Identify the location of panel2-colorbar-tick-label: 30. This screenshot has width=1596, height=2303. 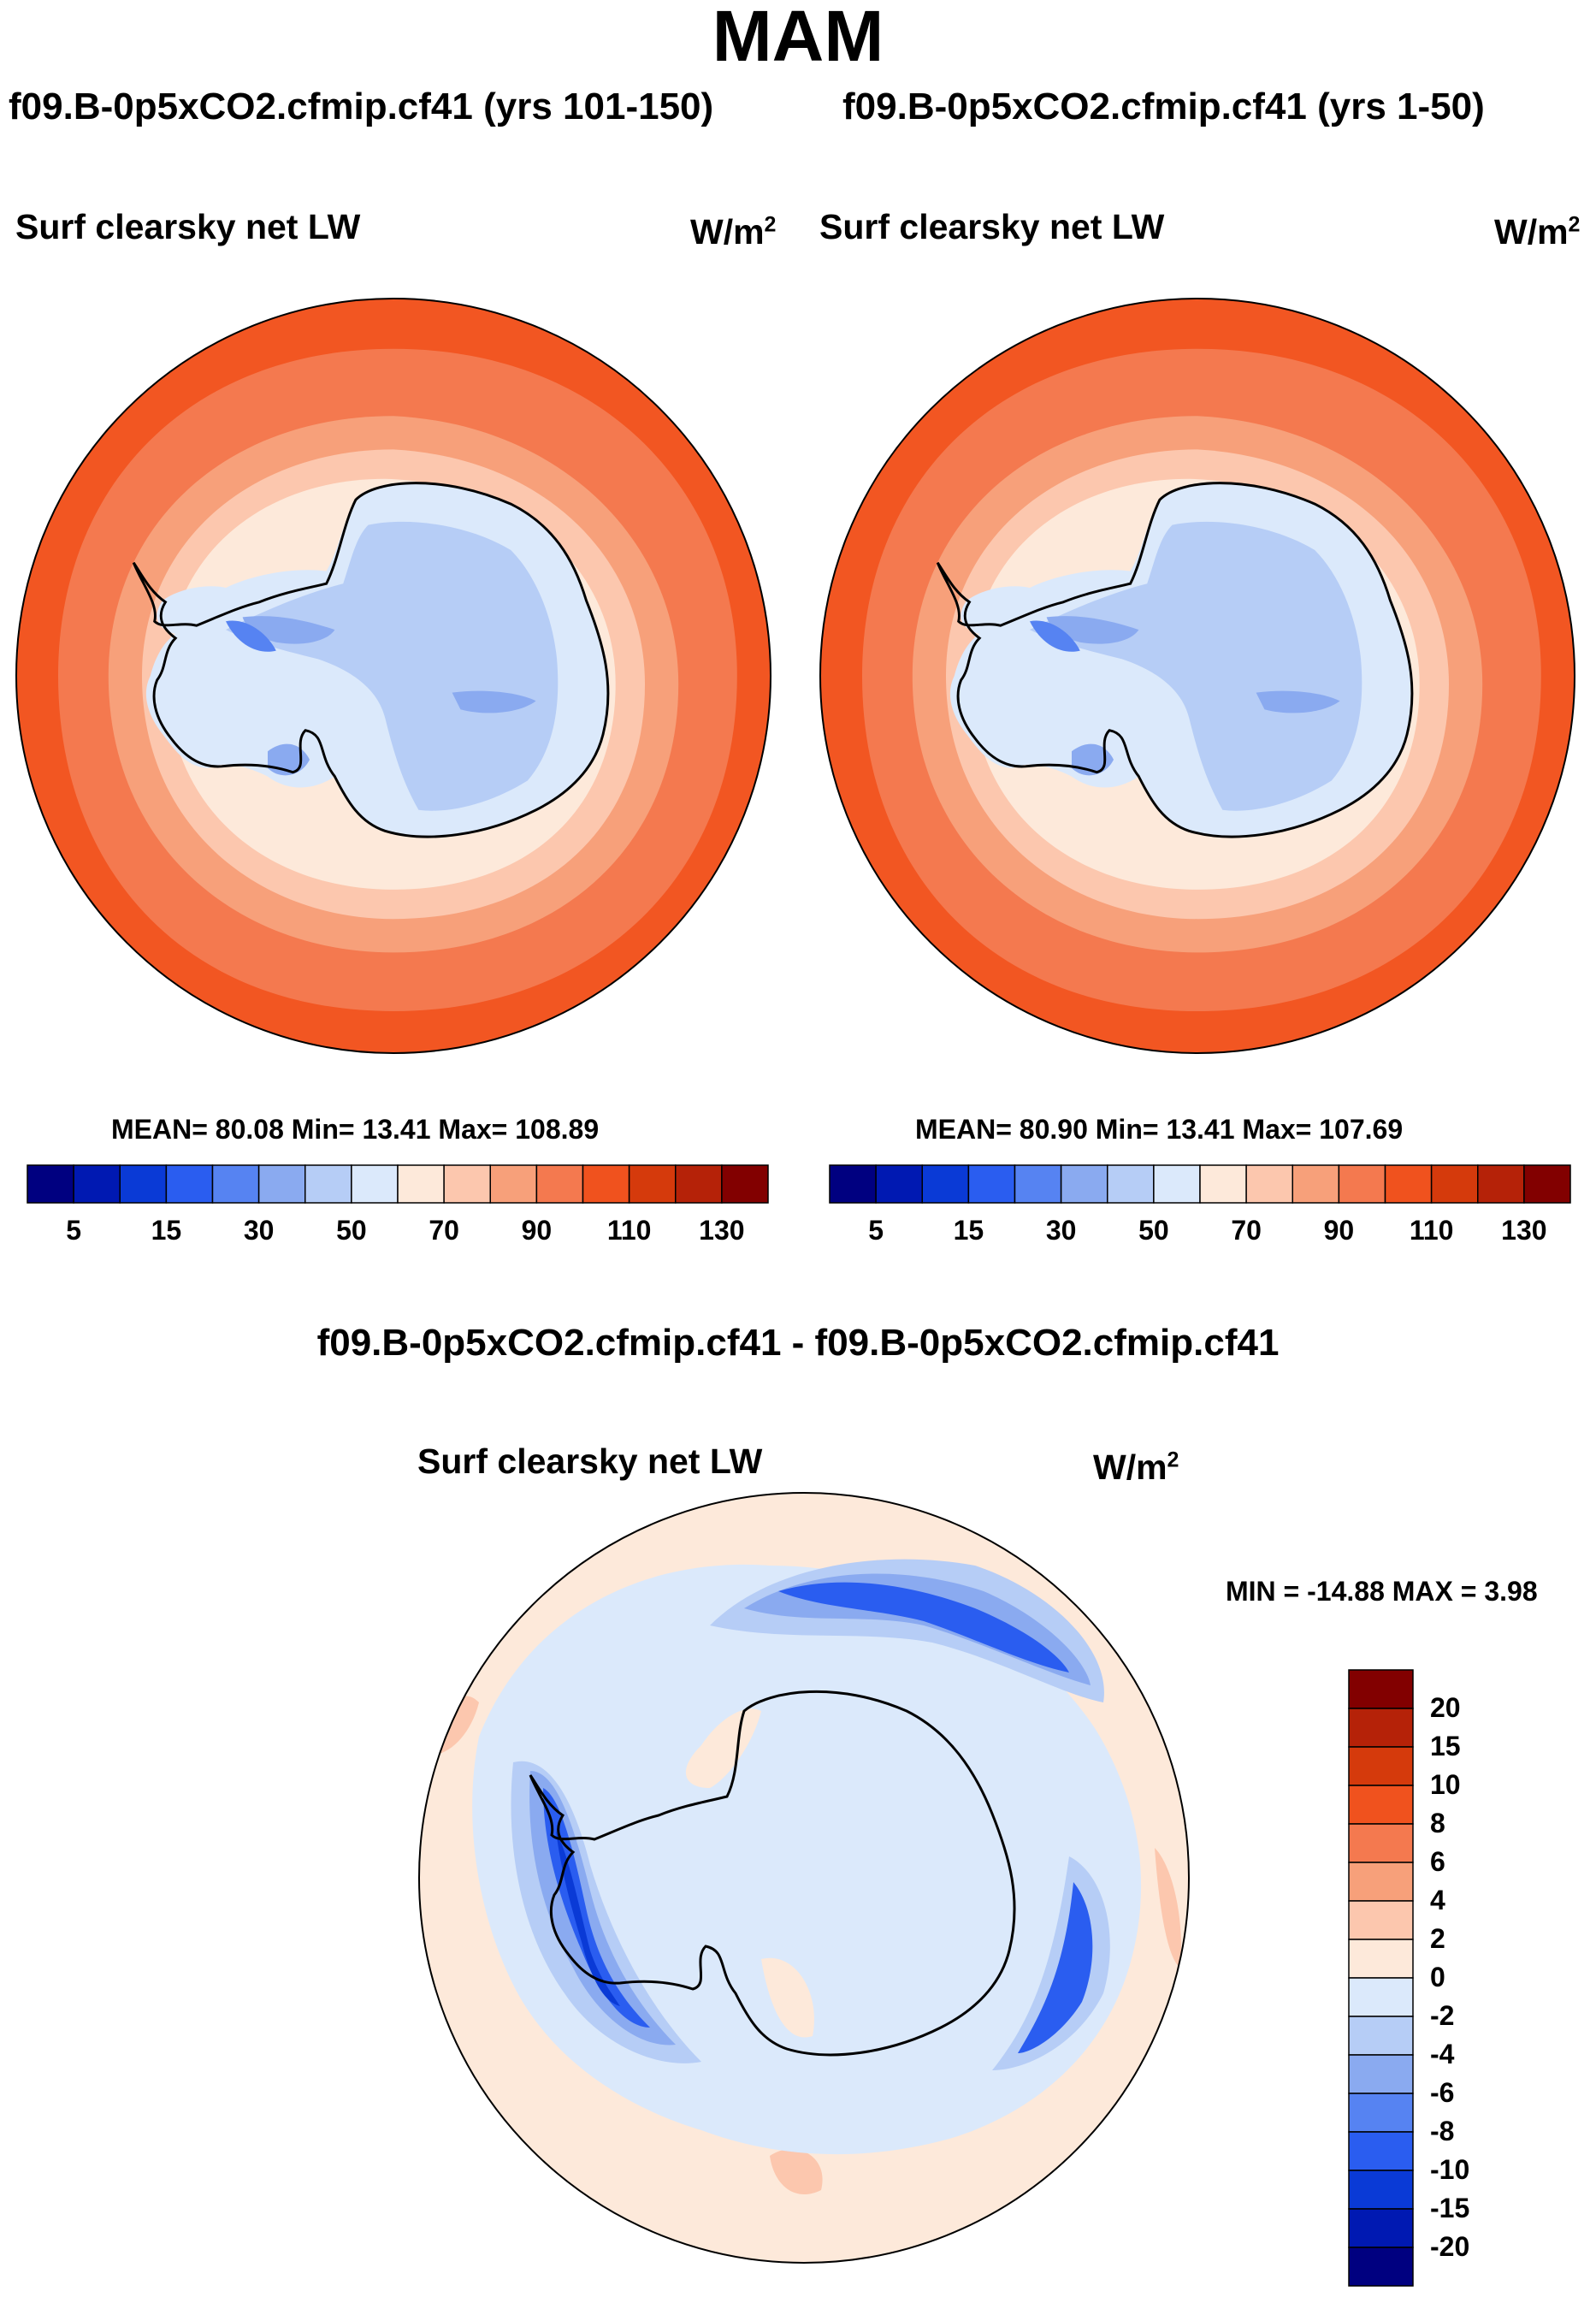
(1061, 1230).